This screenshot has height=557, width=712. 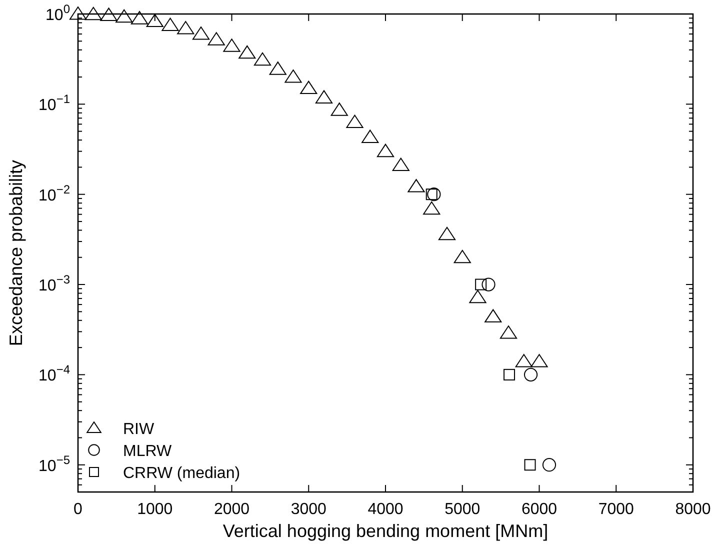 I want to click on x-tick-label: 8000, so click(x=693, y=509).